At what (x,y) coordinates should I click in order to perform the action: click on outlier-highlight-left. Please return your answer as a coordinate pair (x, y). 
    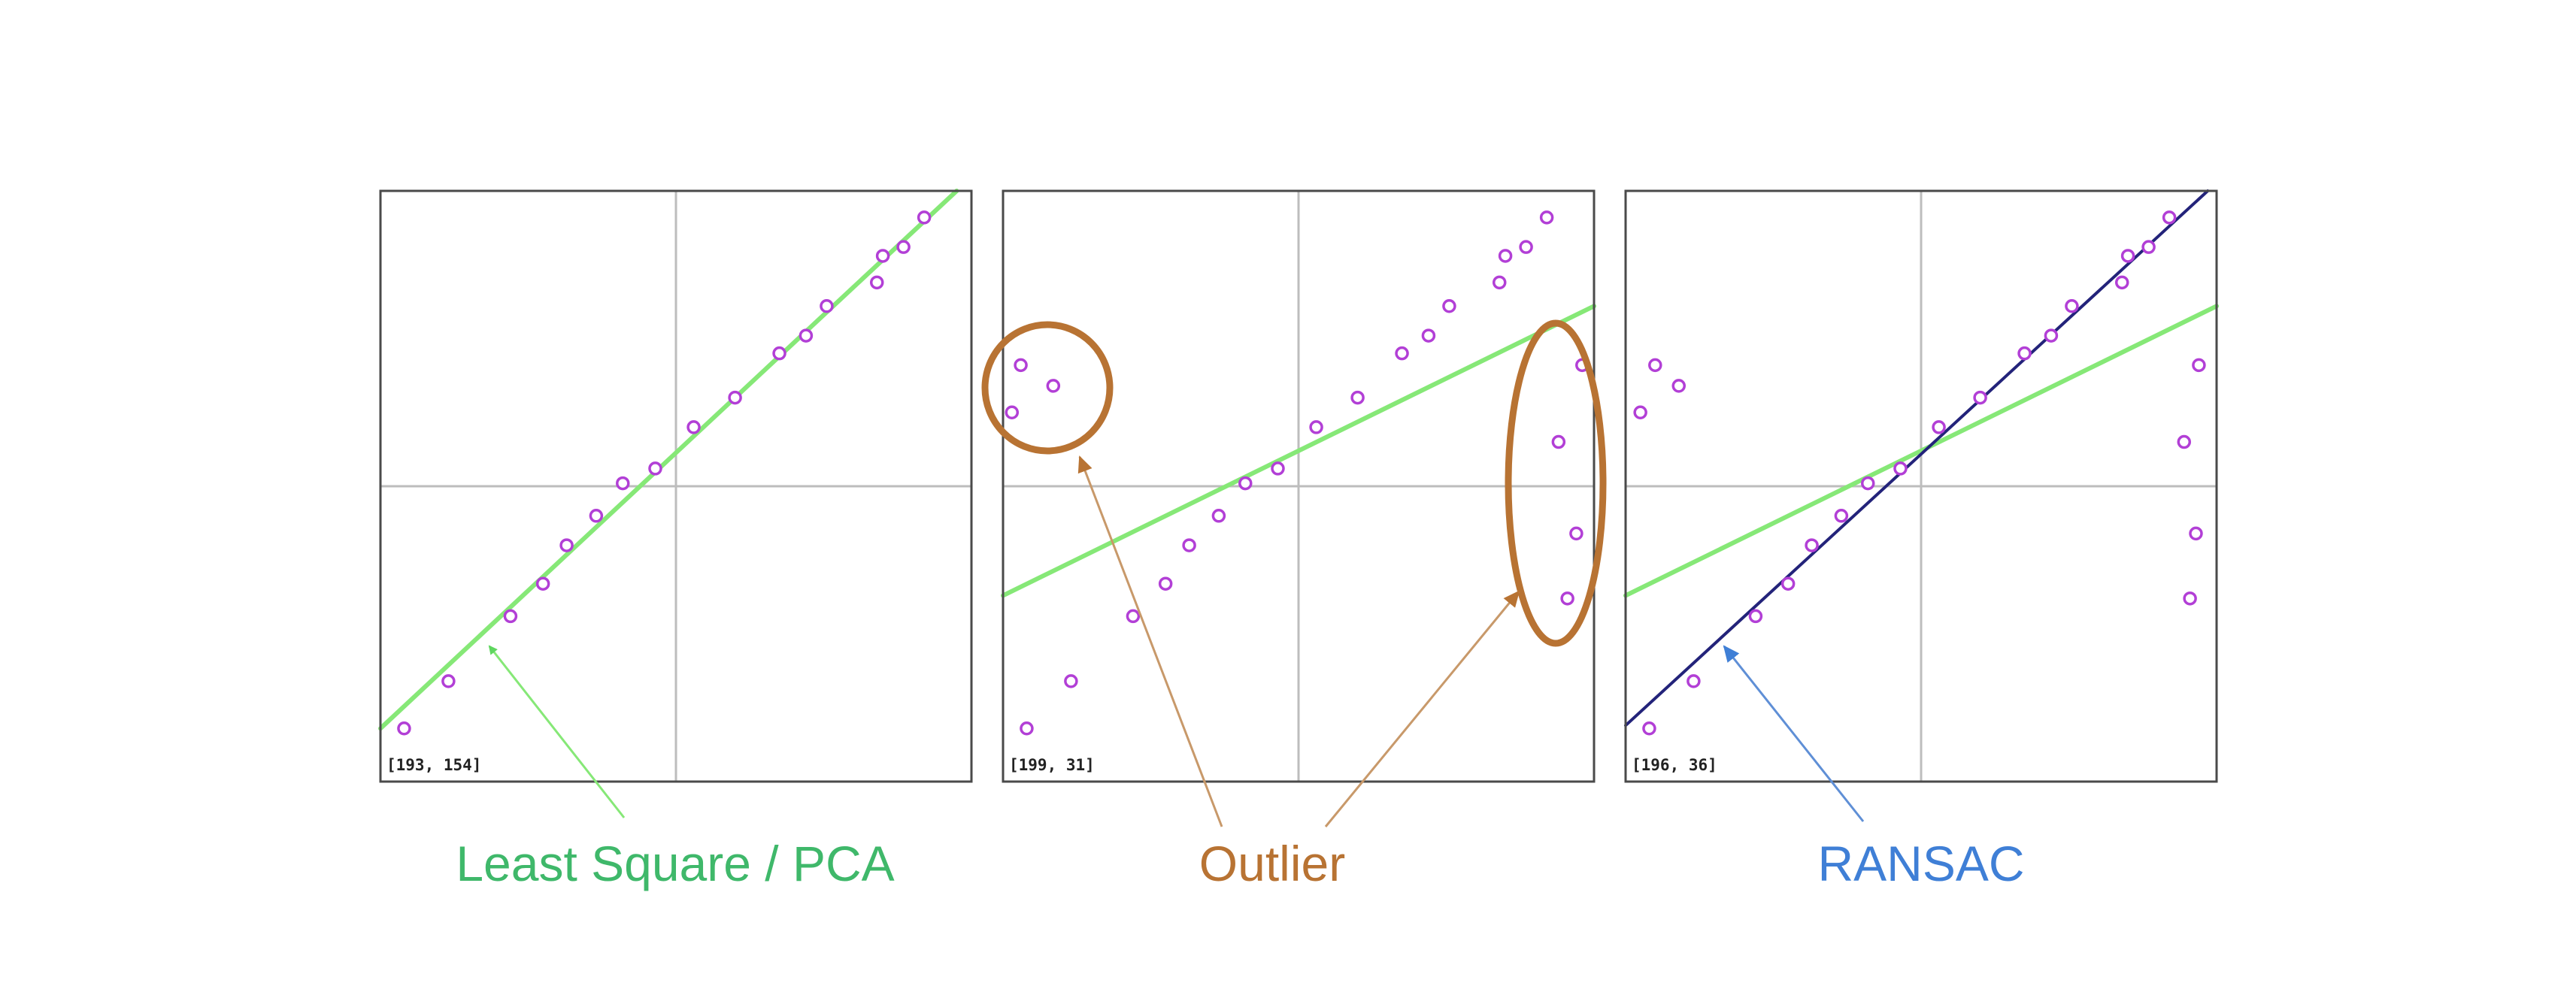
    Looking at the image, I should click on (1047, 388).